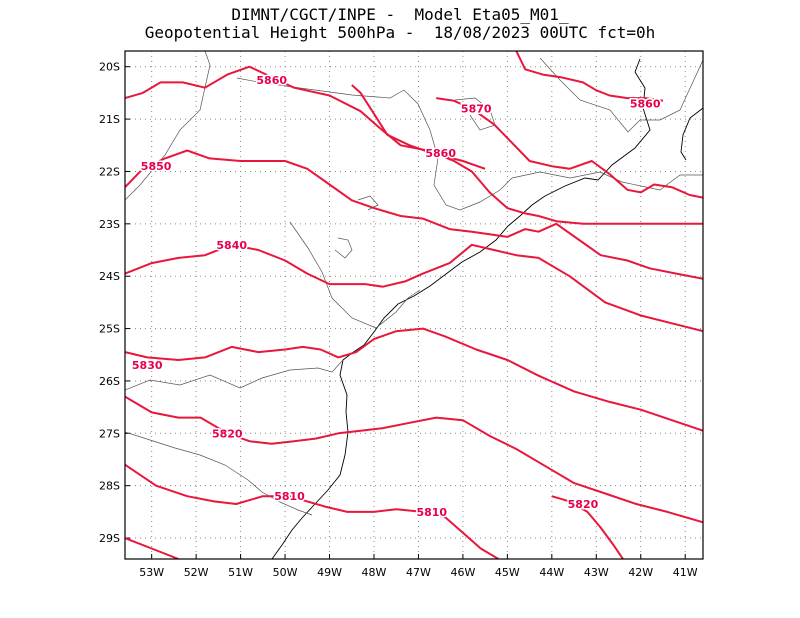  What do you see at coordinates (109, 433) in the screenshot?
I see `lat-label: 27S` at bounding box center [109, 433].